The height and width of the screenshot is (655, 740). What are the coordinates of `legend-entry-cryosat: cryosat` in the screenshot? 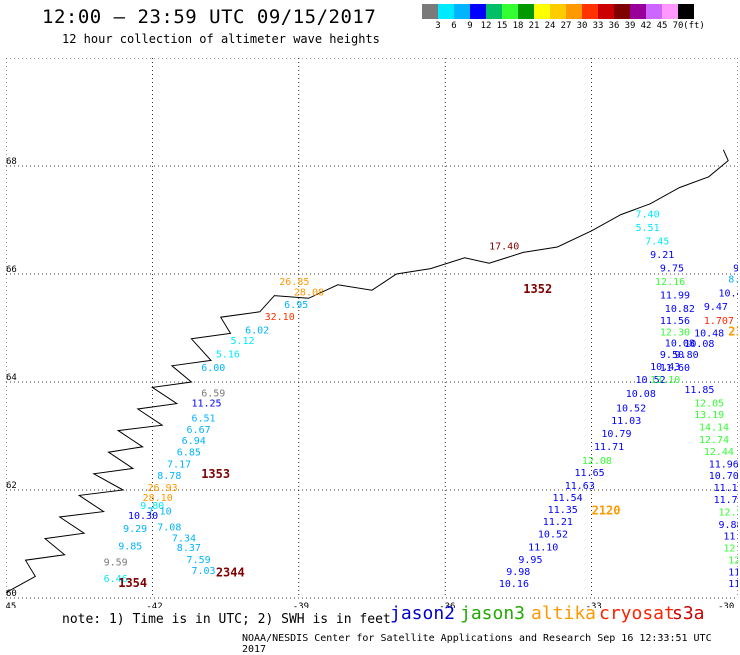 It's located at (637, 613).